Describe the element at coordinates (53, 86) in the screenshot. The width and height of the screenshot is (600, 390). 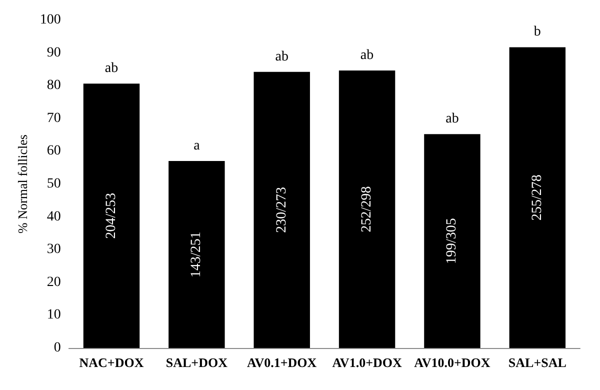
I see `y-tick-label: 80` at that location.